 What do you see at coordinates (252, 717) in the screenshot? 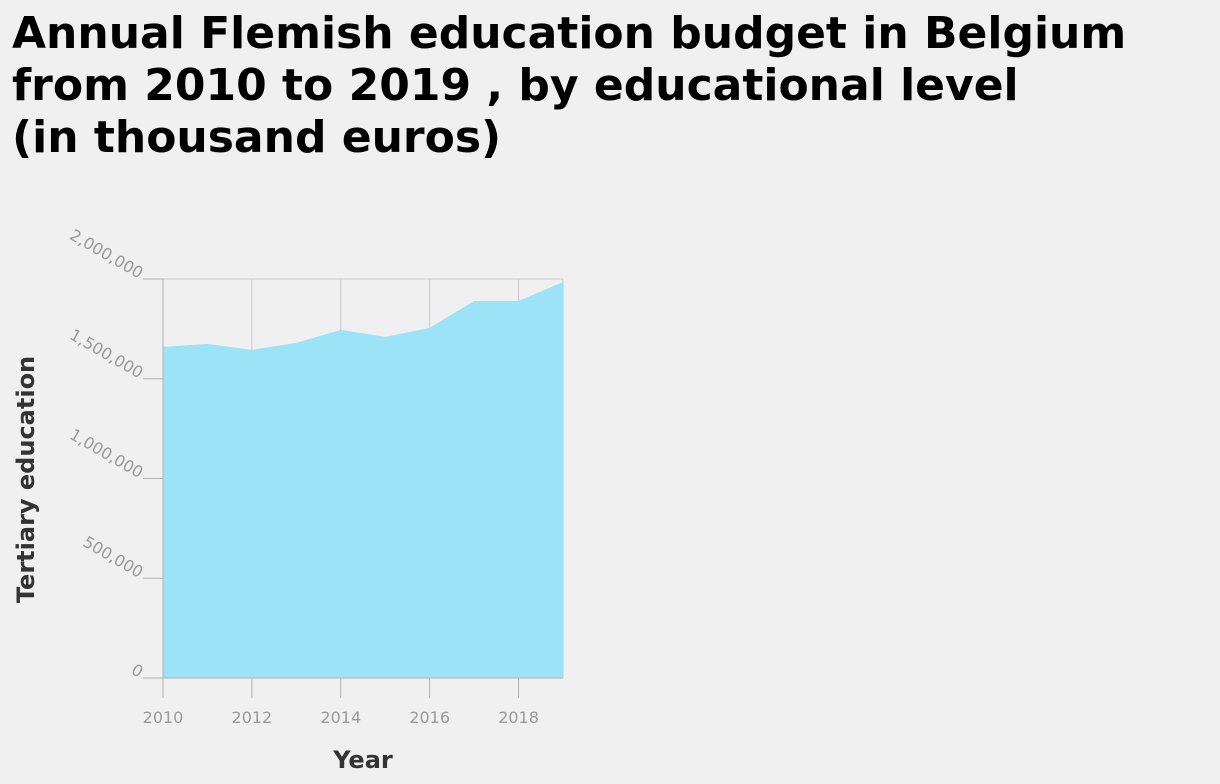
I see `x-tick-label: 2012` at bounding box center [252, 717].